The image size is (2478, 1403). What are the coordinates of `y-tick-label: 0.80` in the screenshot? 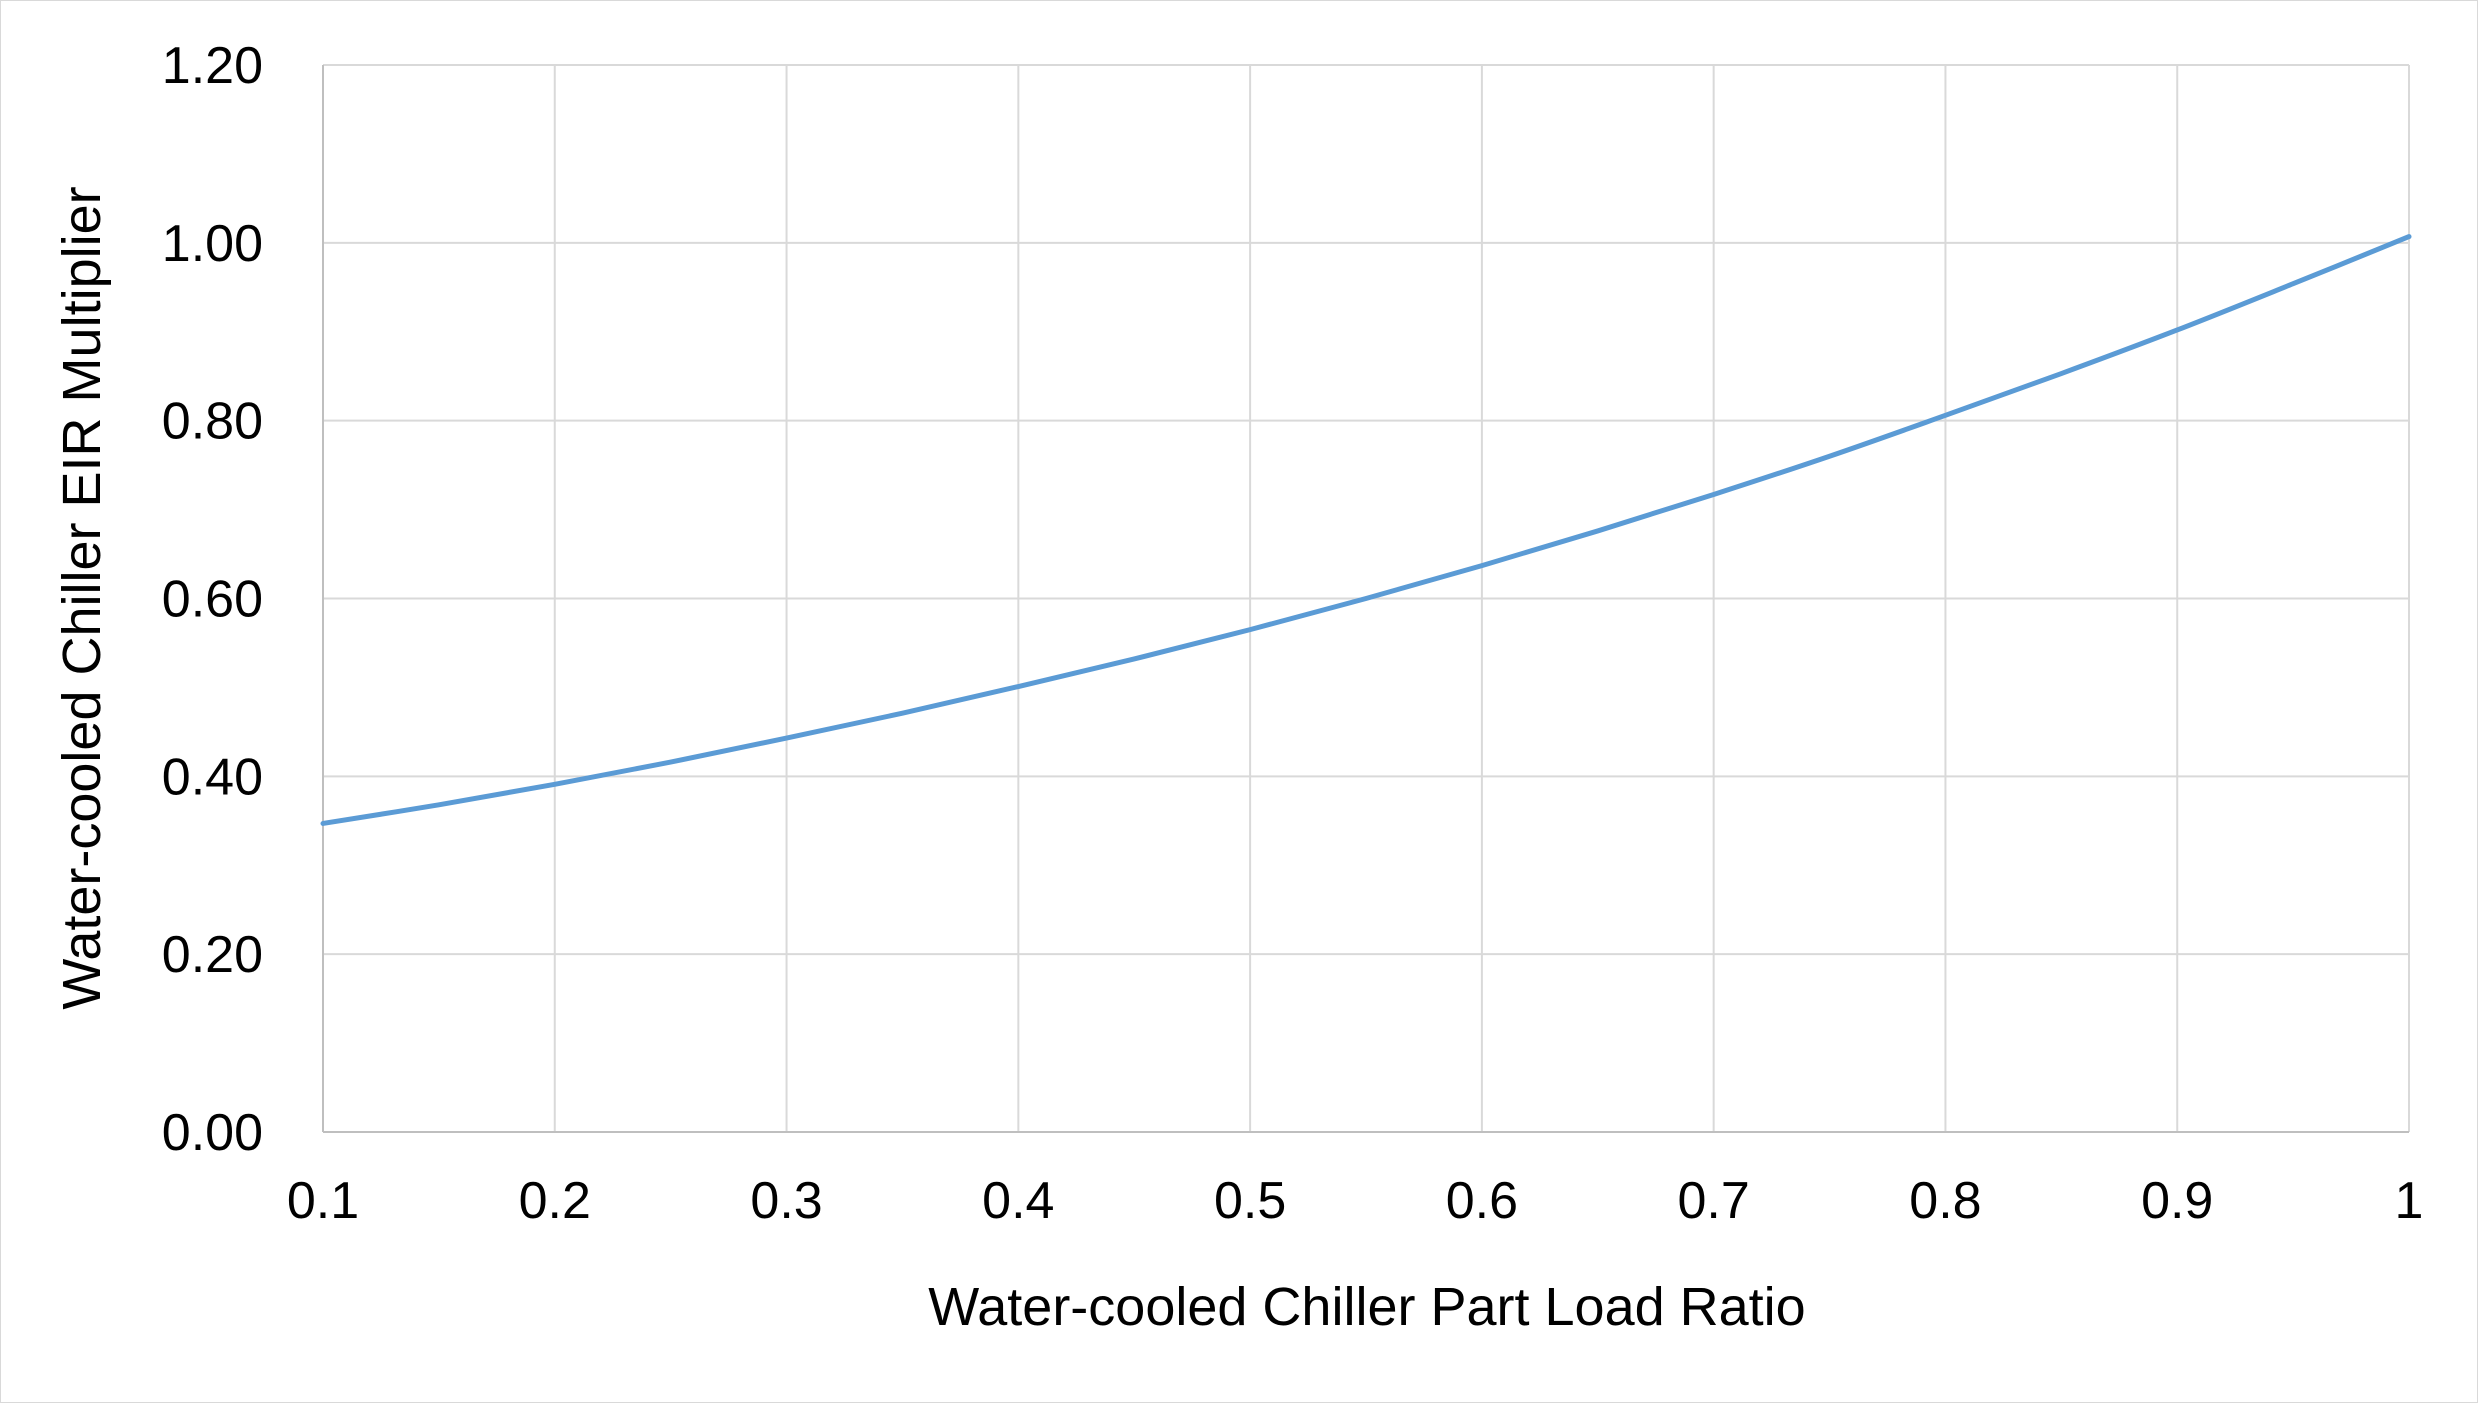 It's located at (212, 422).